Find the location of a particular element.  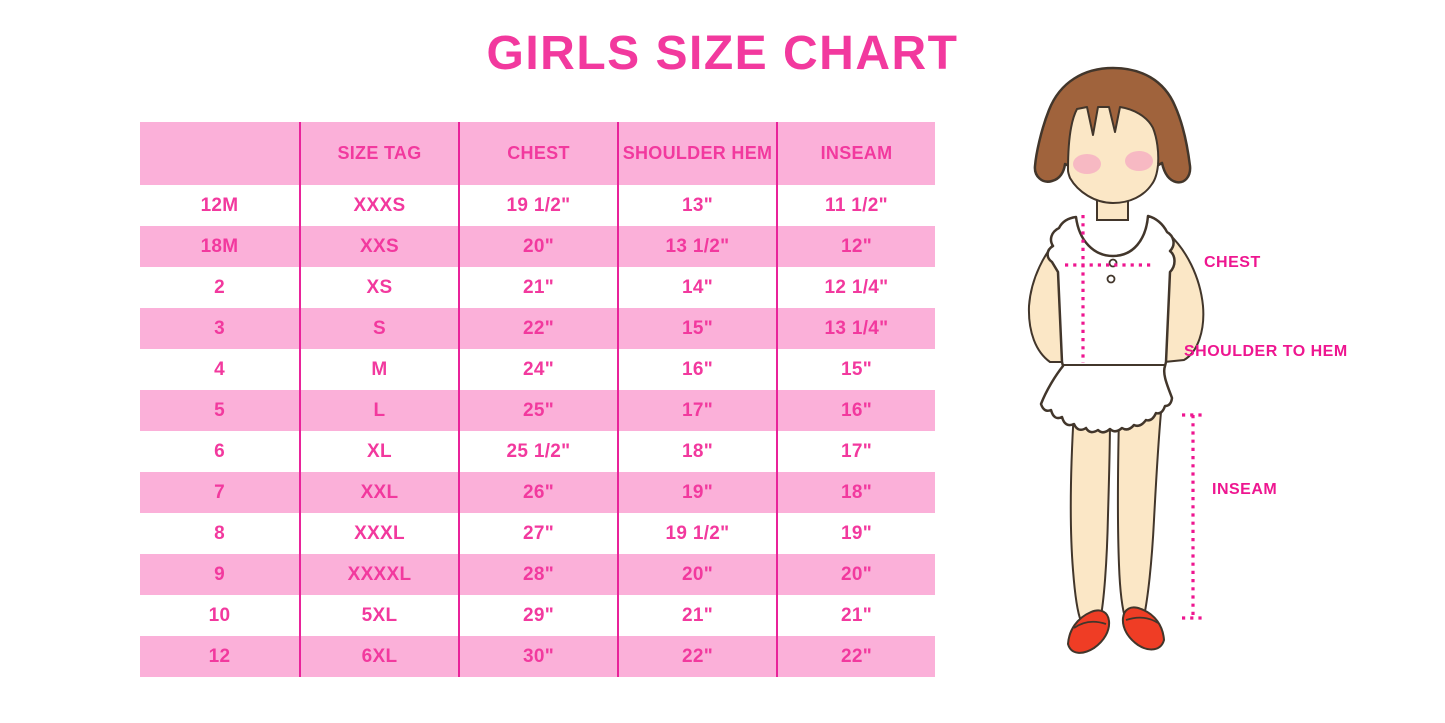

table-cell: 9 is located at coordinates (219, 574).